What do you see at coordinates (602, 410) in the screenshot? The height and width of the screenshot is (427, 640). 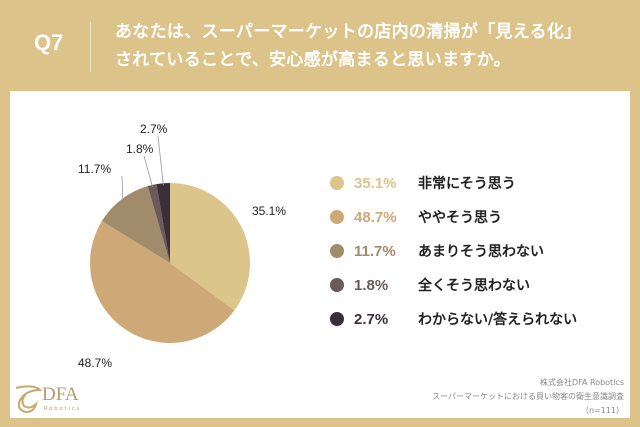 I see `sample-size: （n=111）` at bounding box center [602, 410].